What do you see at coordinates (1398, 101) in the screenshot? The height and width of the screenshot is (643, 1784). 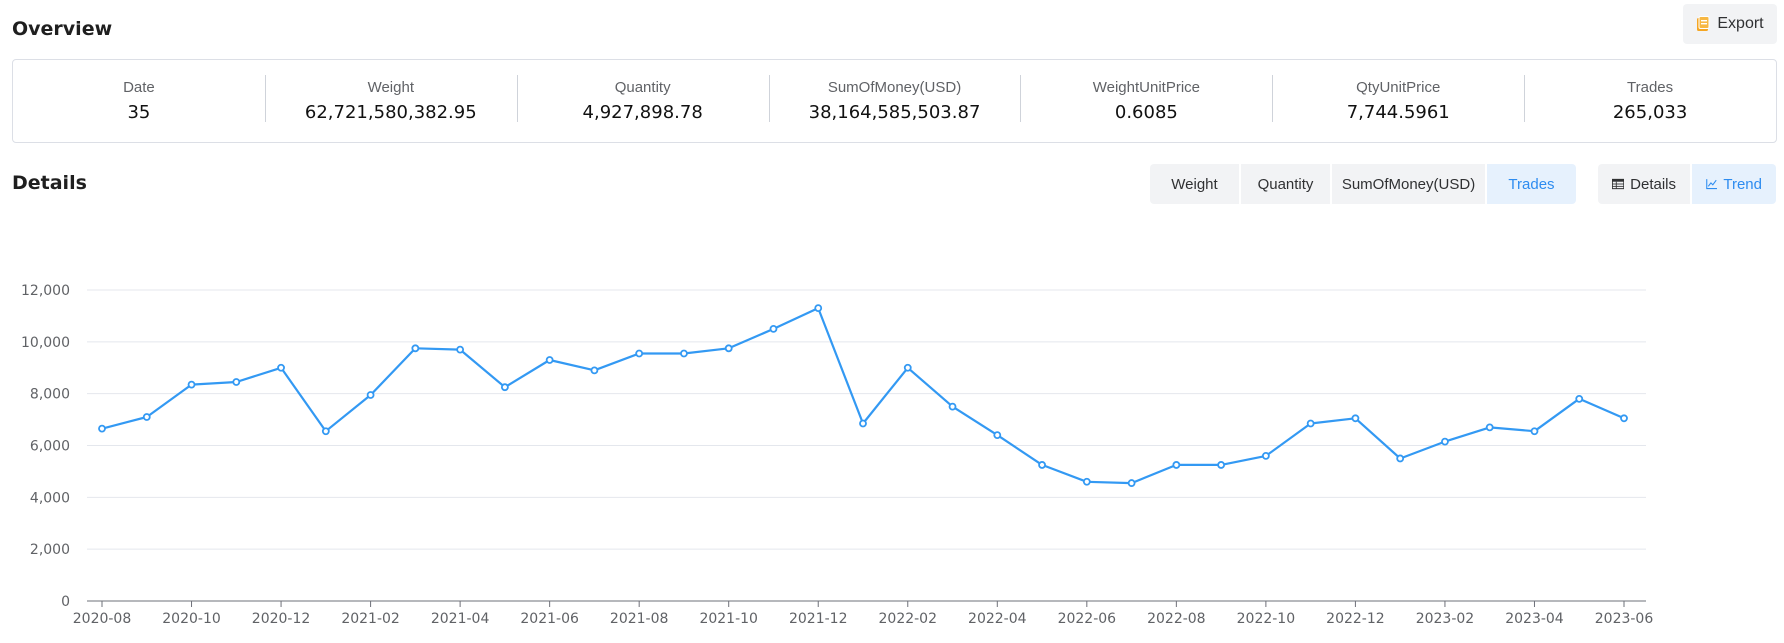 I see `stat-qty-unit-price: QtyUnitPrice 7,744.5961` at bounding box center [1398, 101].